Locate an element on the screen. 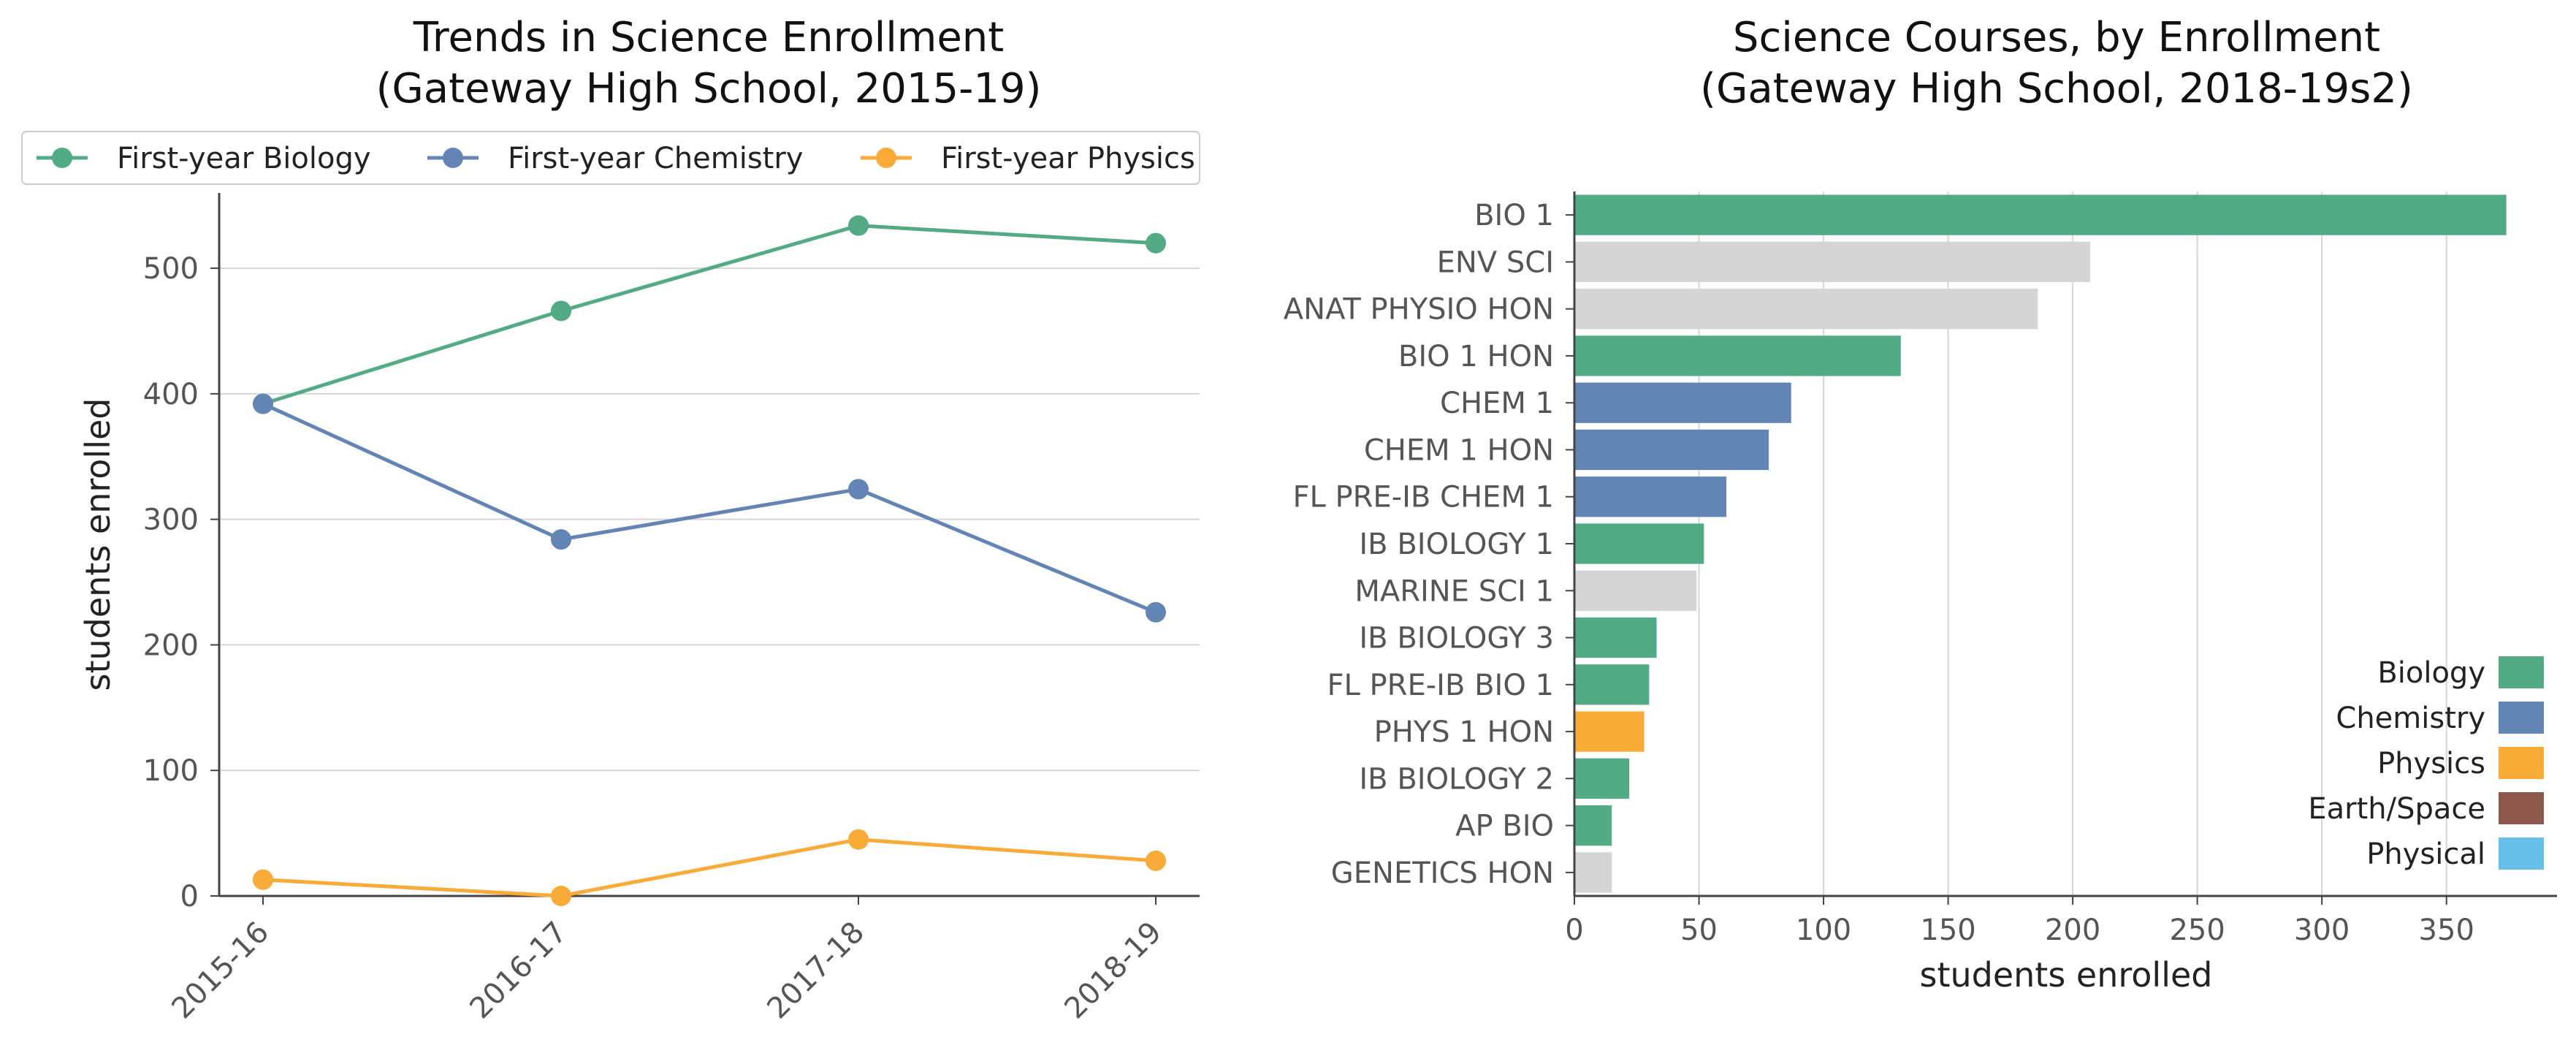 The image size is (2576, 1056). chart-title-line-2: (Gateway High School, 2018-19s2) is located at coordinates (2056, 89).